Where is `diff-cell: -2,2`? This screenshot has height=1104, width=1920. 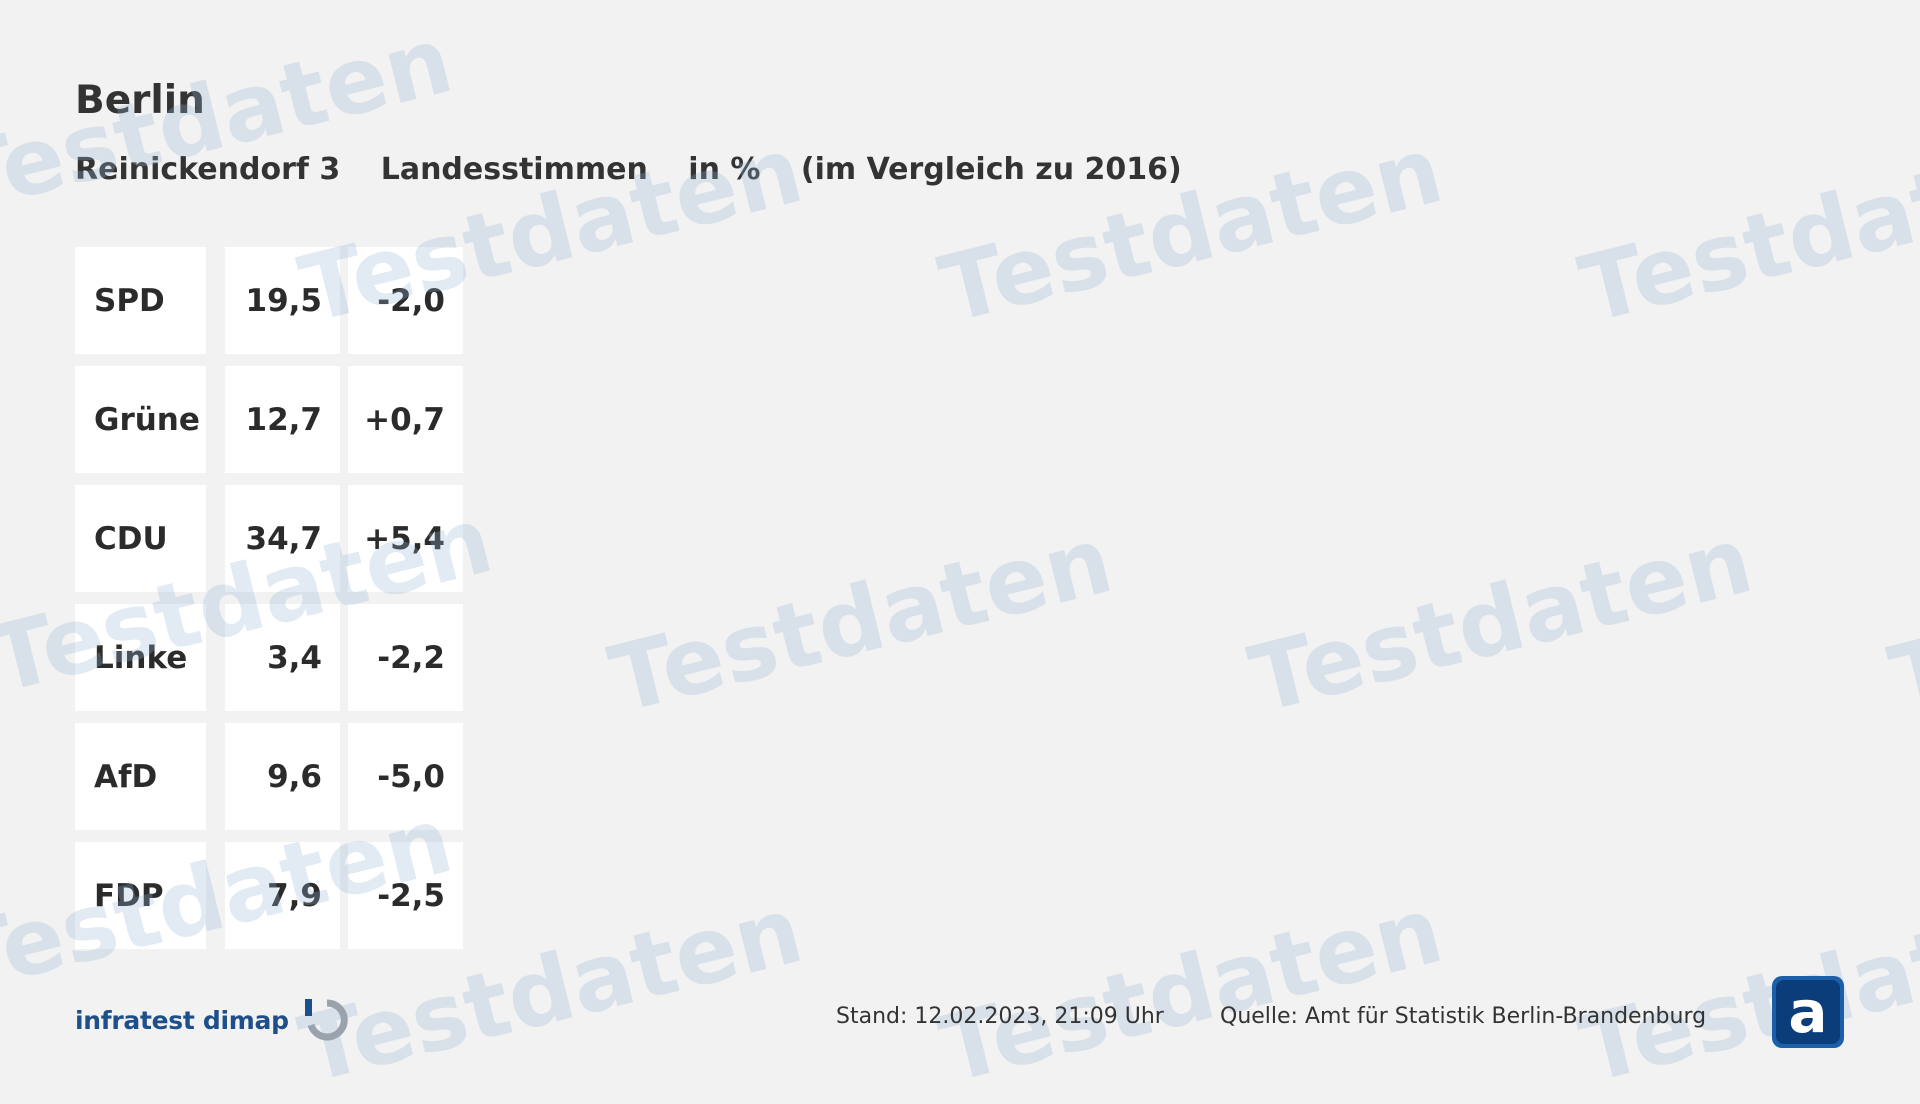 diff-cell: -2,2 is located at coordinates (405, 657).